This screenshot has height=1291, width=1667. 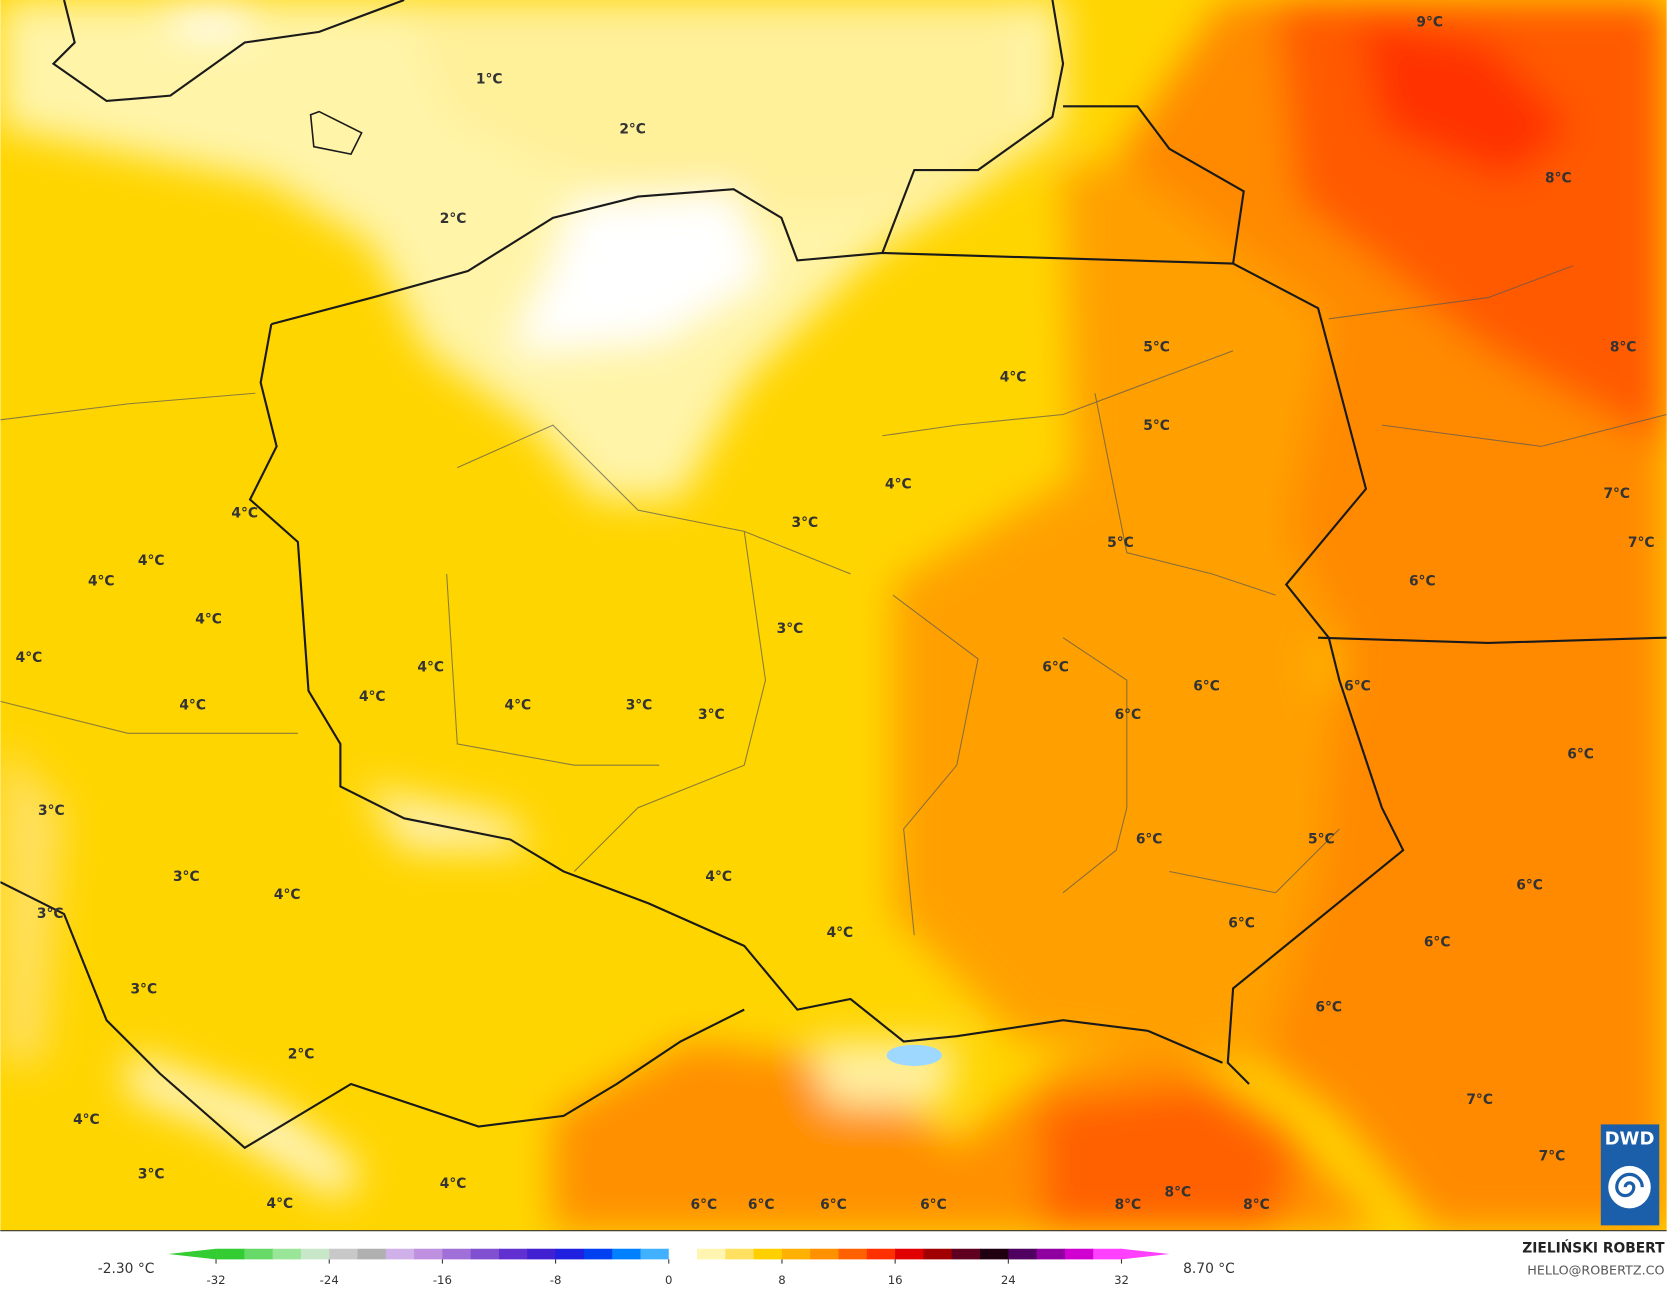 What do you see at coordinates (781, 1280) in the screenshot?
I see `colorbar-tick-label: 8` at bounding box center [781, 1280].